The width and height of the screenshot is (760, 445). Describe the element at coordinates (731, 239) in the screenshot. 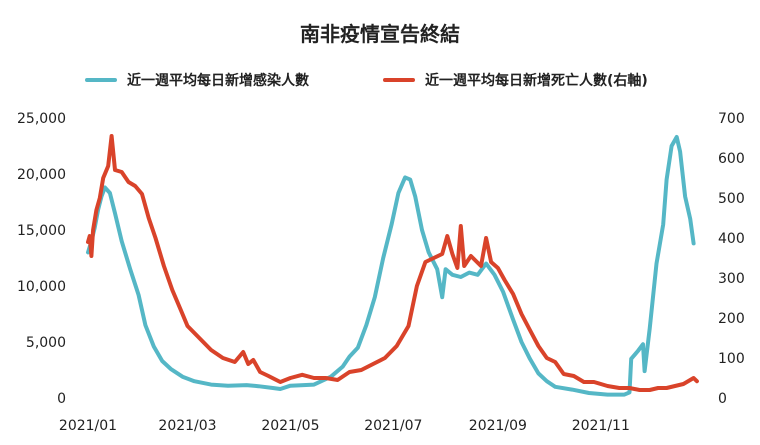

I see `y-right-tick-label: 400` at that location.